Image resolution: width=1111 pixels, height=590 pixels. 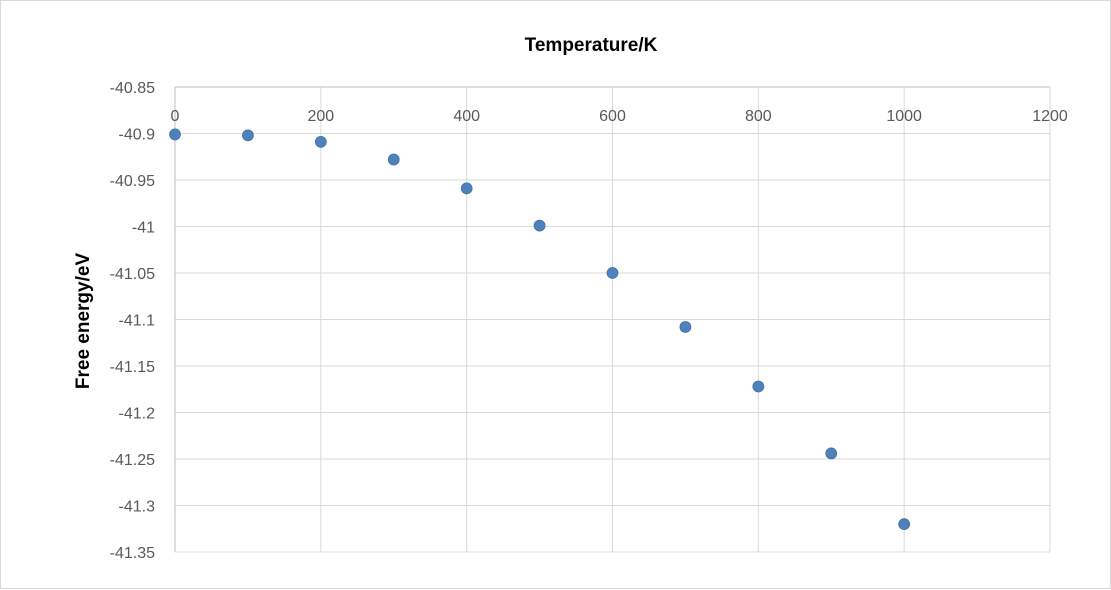 What do you see at coordinates (904, 116) in the screenshot?
I see `x-tick-label: 1000` at bounding box center [904, 116].